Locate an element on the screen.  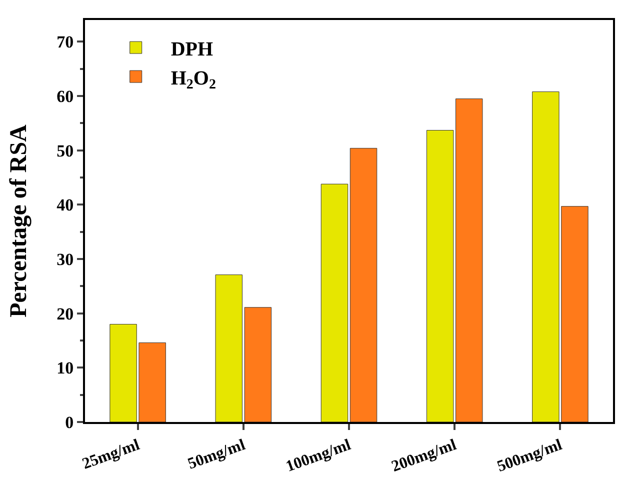
y-tick-label: 40 is located at coordinates (65, 205).